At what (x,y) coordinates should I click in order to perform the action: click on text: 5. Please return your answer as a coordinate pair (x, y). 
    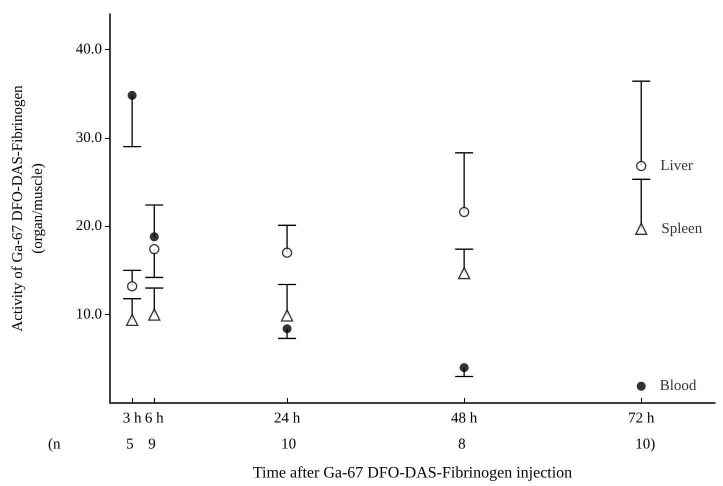
    Looking at the image, I should click on (130, 444).